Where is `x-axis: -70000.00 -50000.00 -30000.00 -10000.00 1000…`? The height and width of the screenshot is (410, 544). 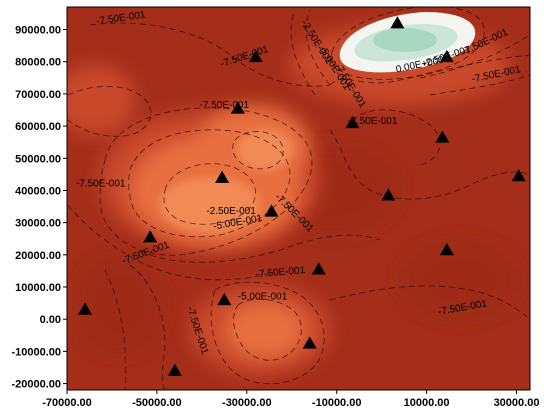
x-axis: -70000.00 -50000.00 -30000.00 -10000.00 1000… is located at coordinates (290, 399).